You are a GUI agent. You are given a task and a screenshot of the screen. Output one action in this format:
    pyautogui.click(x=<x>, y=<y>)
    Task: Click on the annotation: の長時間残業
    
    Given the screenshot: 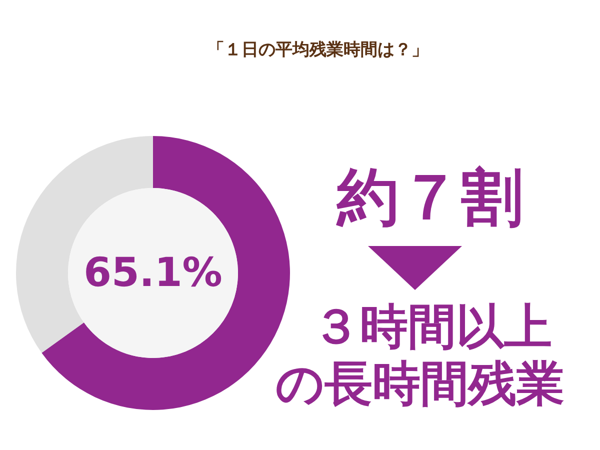 What is the action you would take?
    pyautogui.click(x=420, y=384)
    